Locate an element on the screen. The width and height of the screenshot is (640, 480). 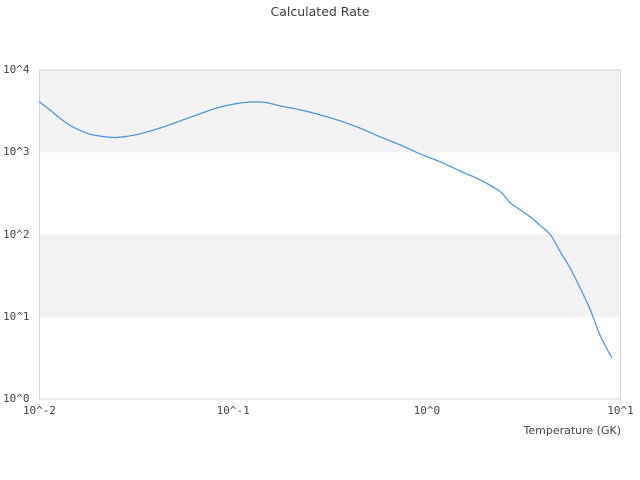
x-axis-title: Temperature (GK) is located at coordinates (572, 430).